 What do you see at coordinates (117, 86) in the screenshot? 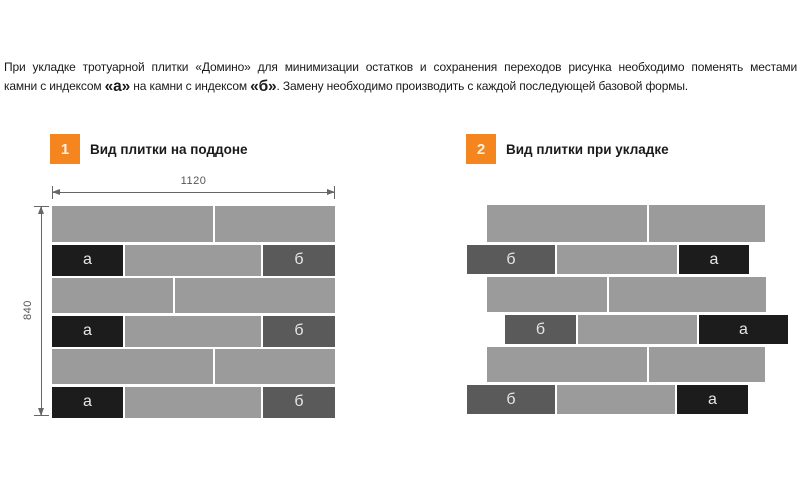
I see `index-letter-emphasis: «а»` at bounding box center [117, 86].